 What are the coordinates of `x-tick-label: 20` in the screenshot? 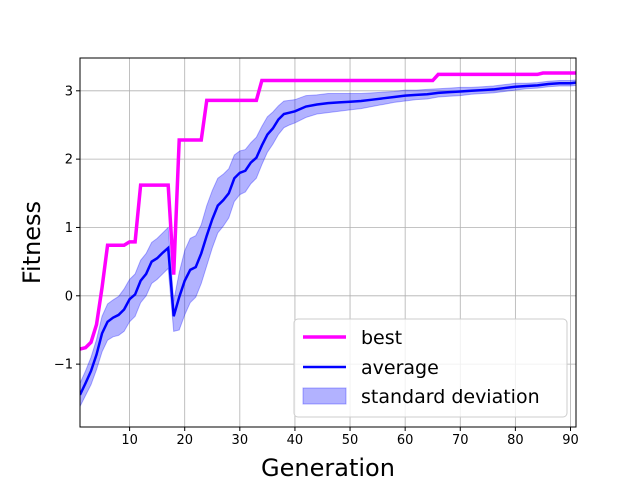 It's located at (184, 440).